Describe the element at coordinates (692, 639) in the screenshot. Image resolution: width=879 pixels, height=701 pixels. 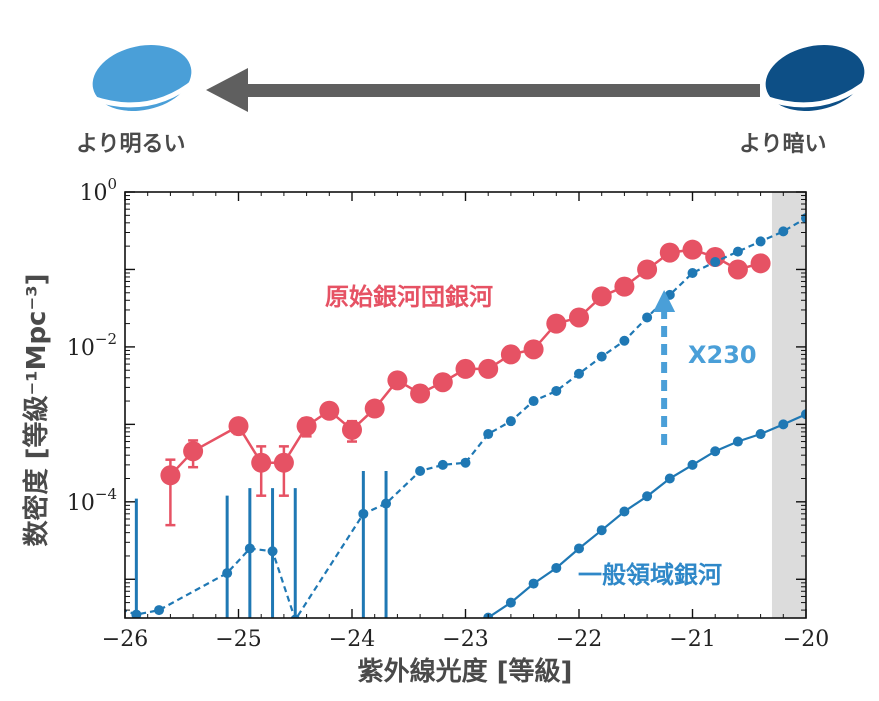
I see `x-tick-label: −21` at that location.